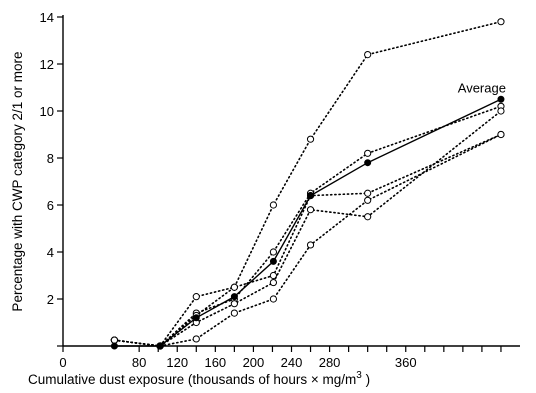 Image resolution: width=536 pixels, height=393 pixels. I want to click on y-tick-label: 4, so click(50, 252).